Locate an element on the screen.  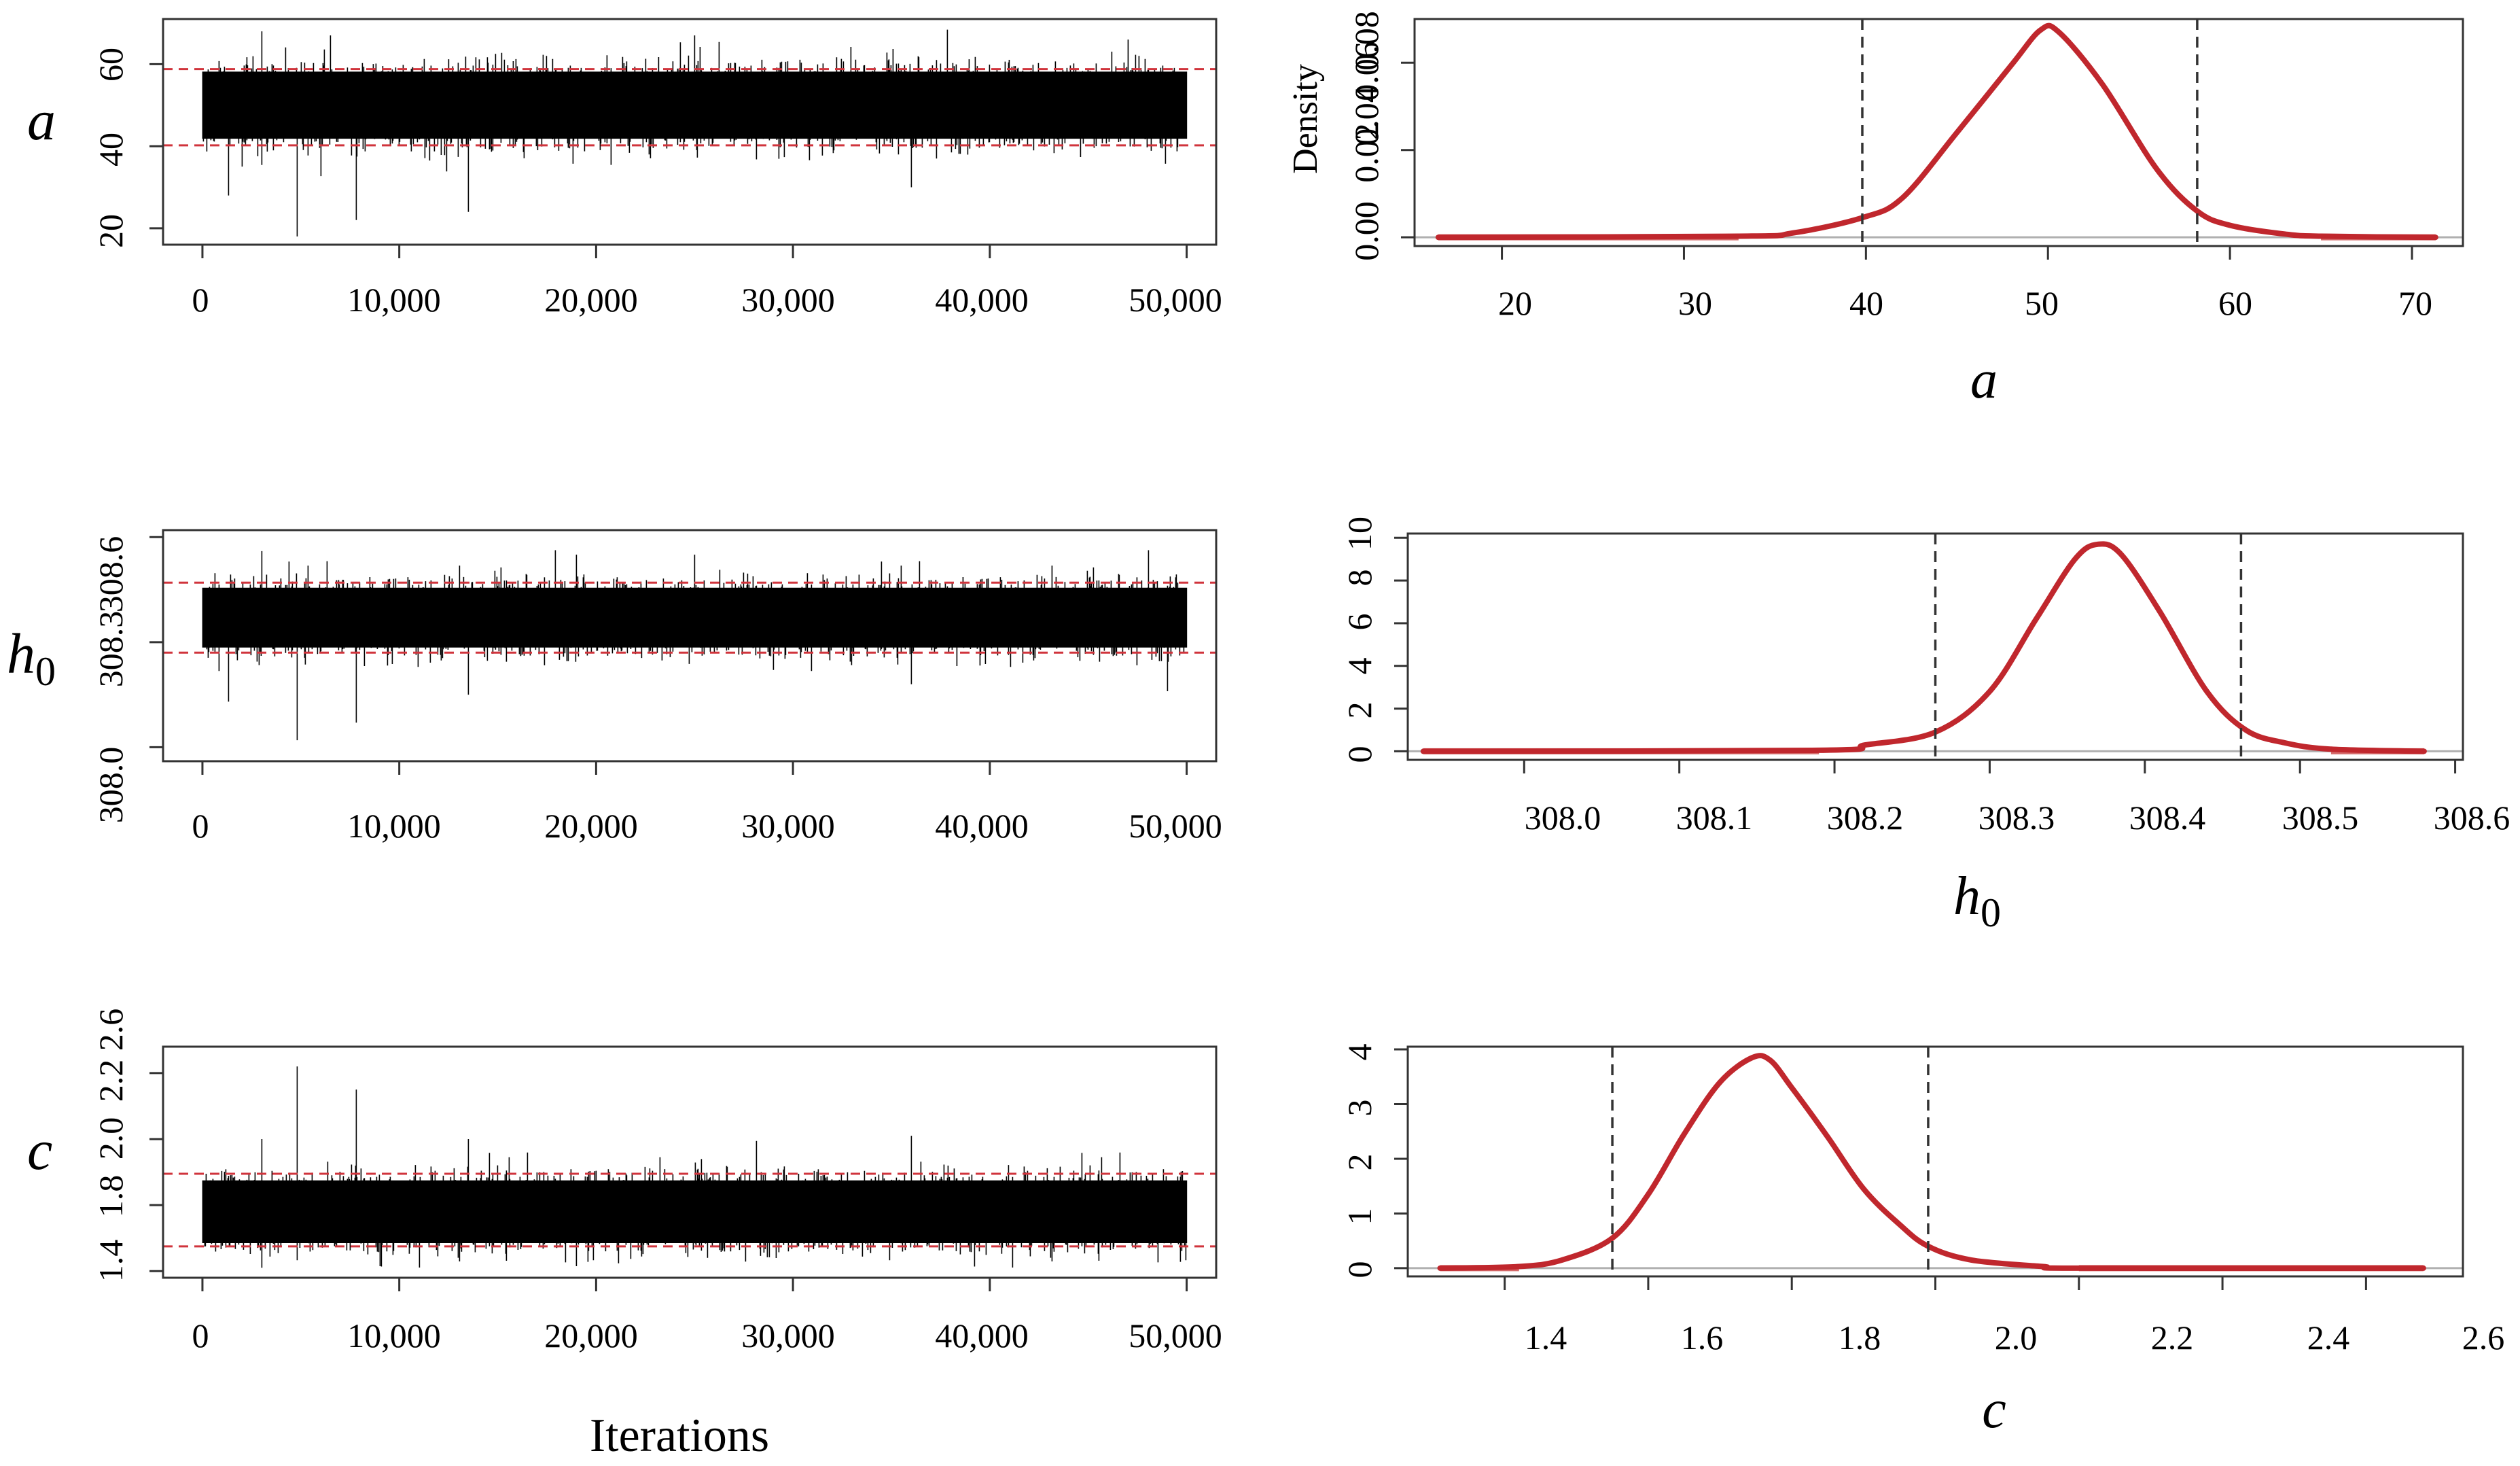
y-tick-label: 1.4 is located at coordinates (111, 1261).